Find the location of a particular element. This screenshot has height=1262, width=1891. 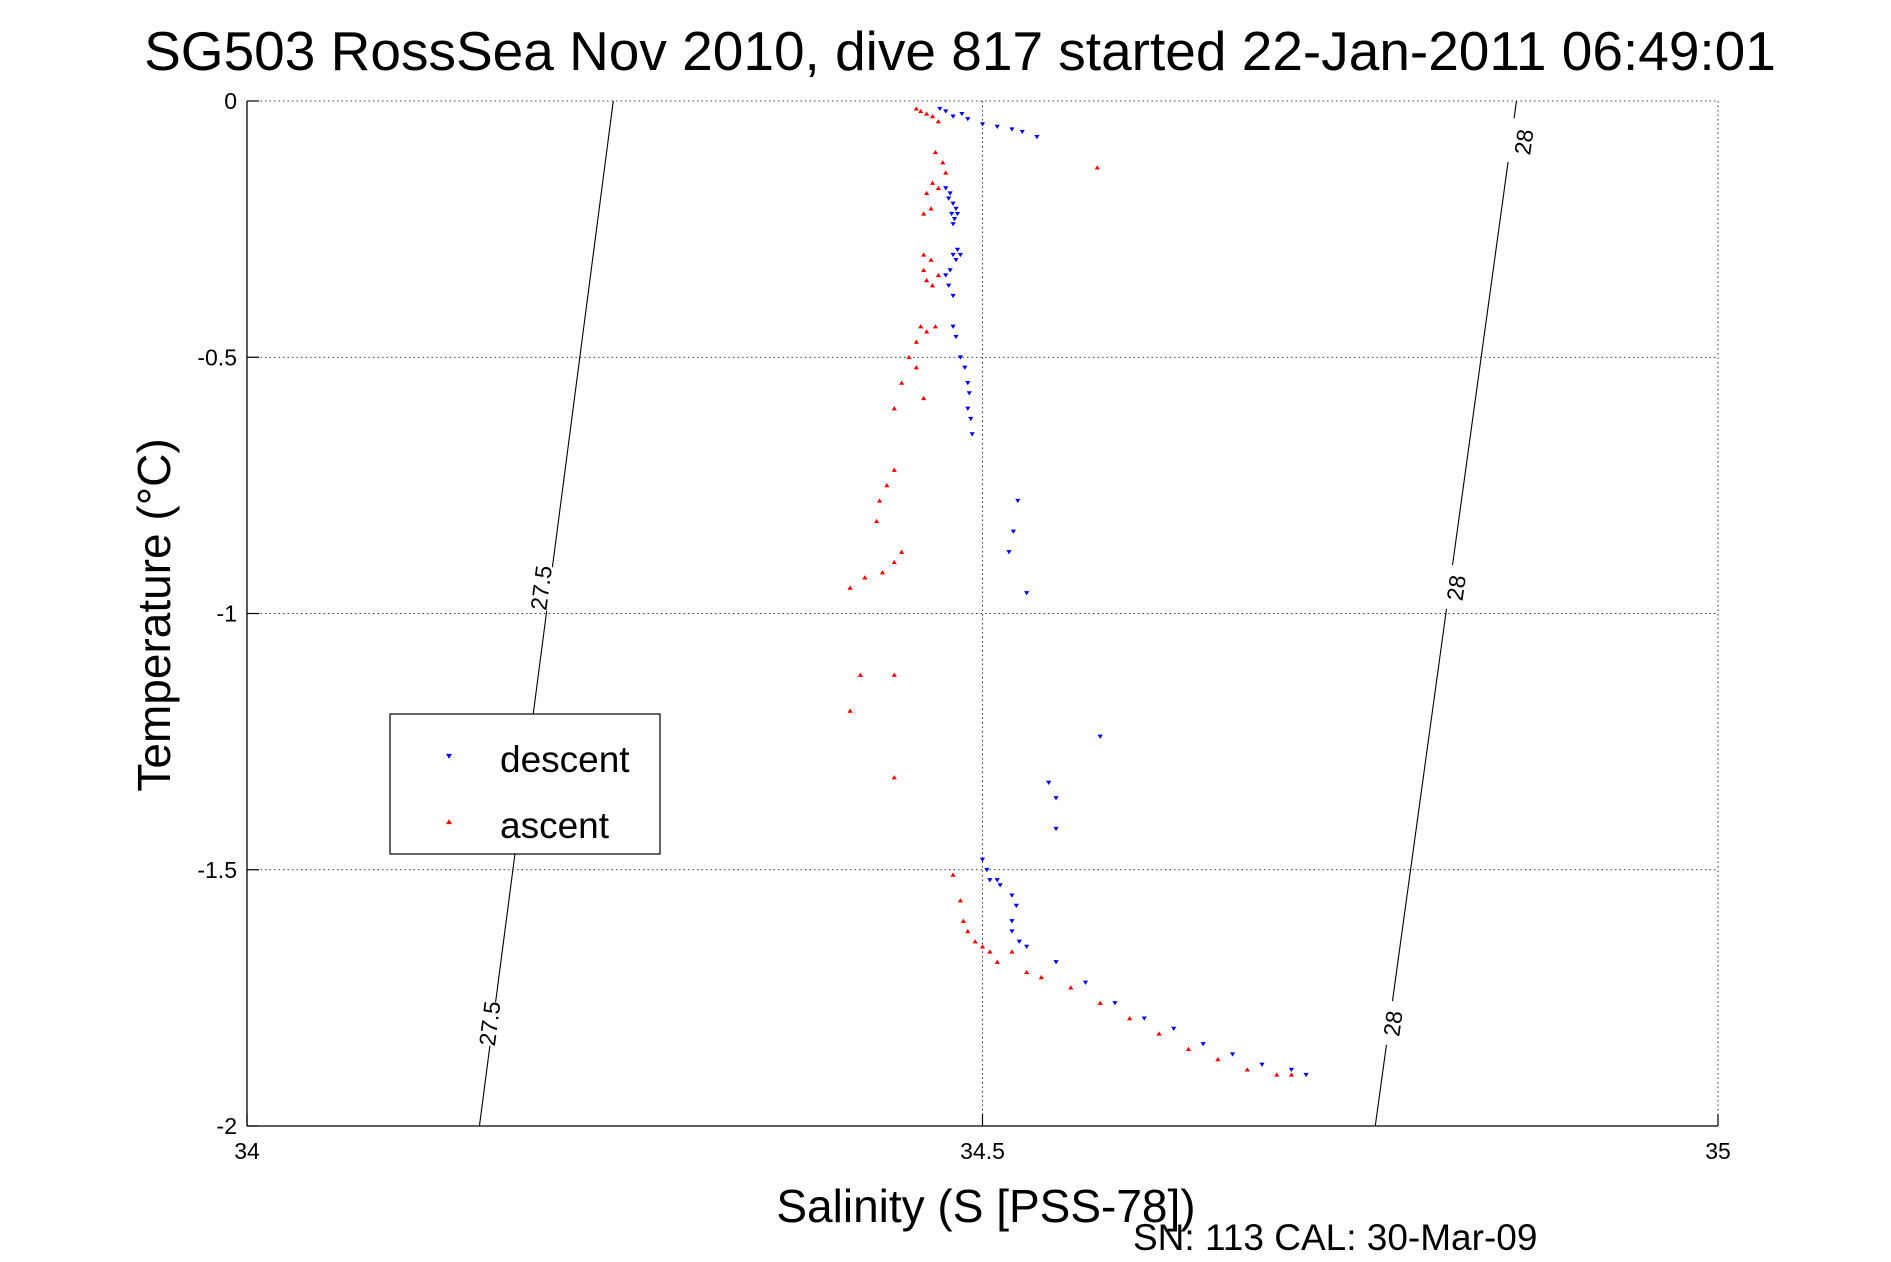

contour-label-bg is located at coordinates (541, 588).